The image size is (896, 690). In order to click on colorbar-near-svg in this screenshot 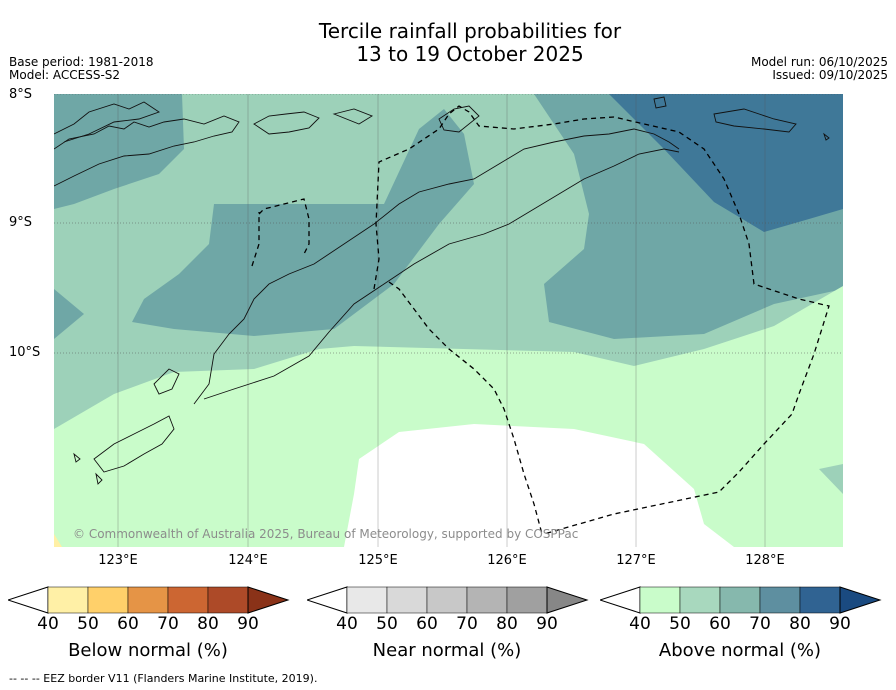, I will do `click(447, 600)`.